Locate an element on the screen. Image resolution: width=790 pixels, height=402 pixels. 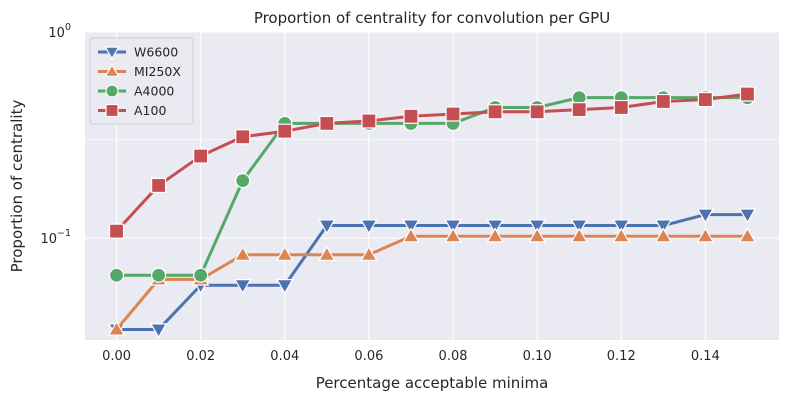
x-tick-label: 0.08 is located at coordinates (453, 356).